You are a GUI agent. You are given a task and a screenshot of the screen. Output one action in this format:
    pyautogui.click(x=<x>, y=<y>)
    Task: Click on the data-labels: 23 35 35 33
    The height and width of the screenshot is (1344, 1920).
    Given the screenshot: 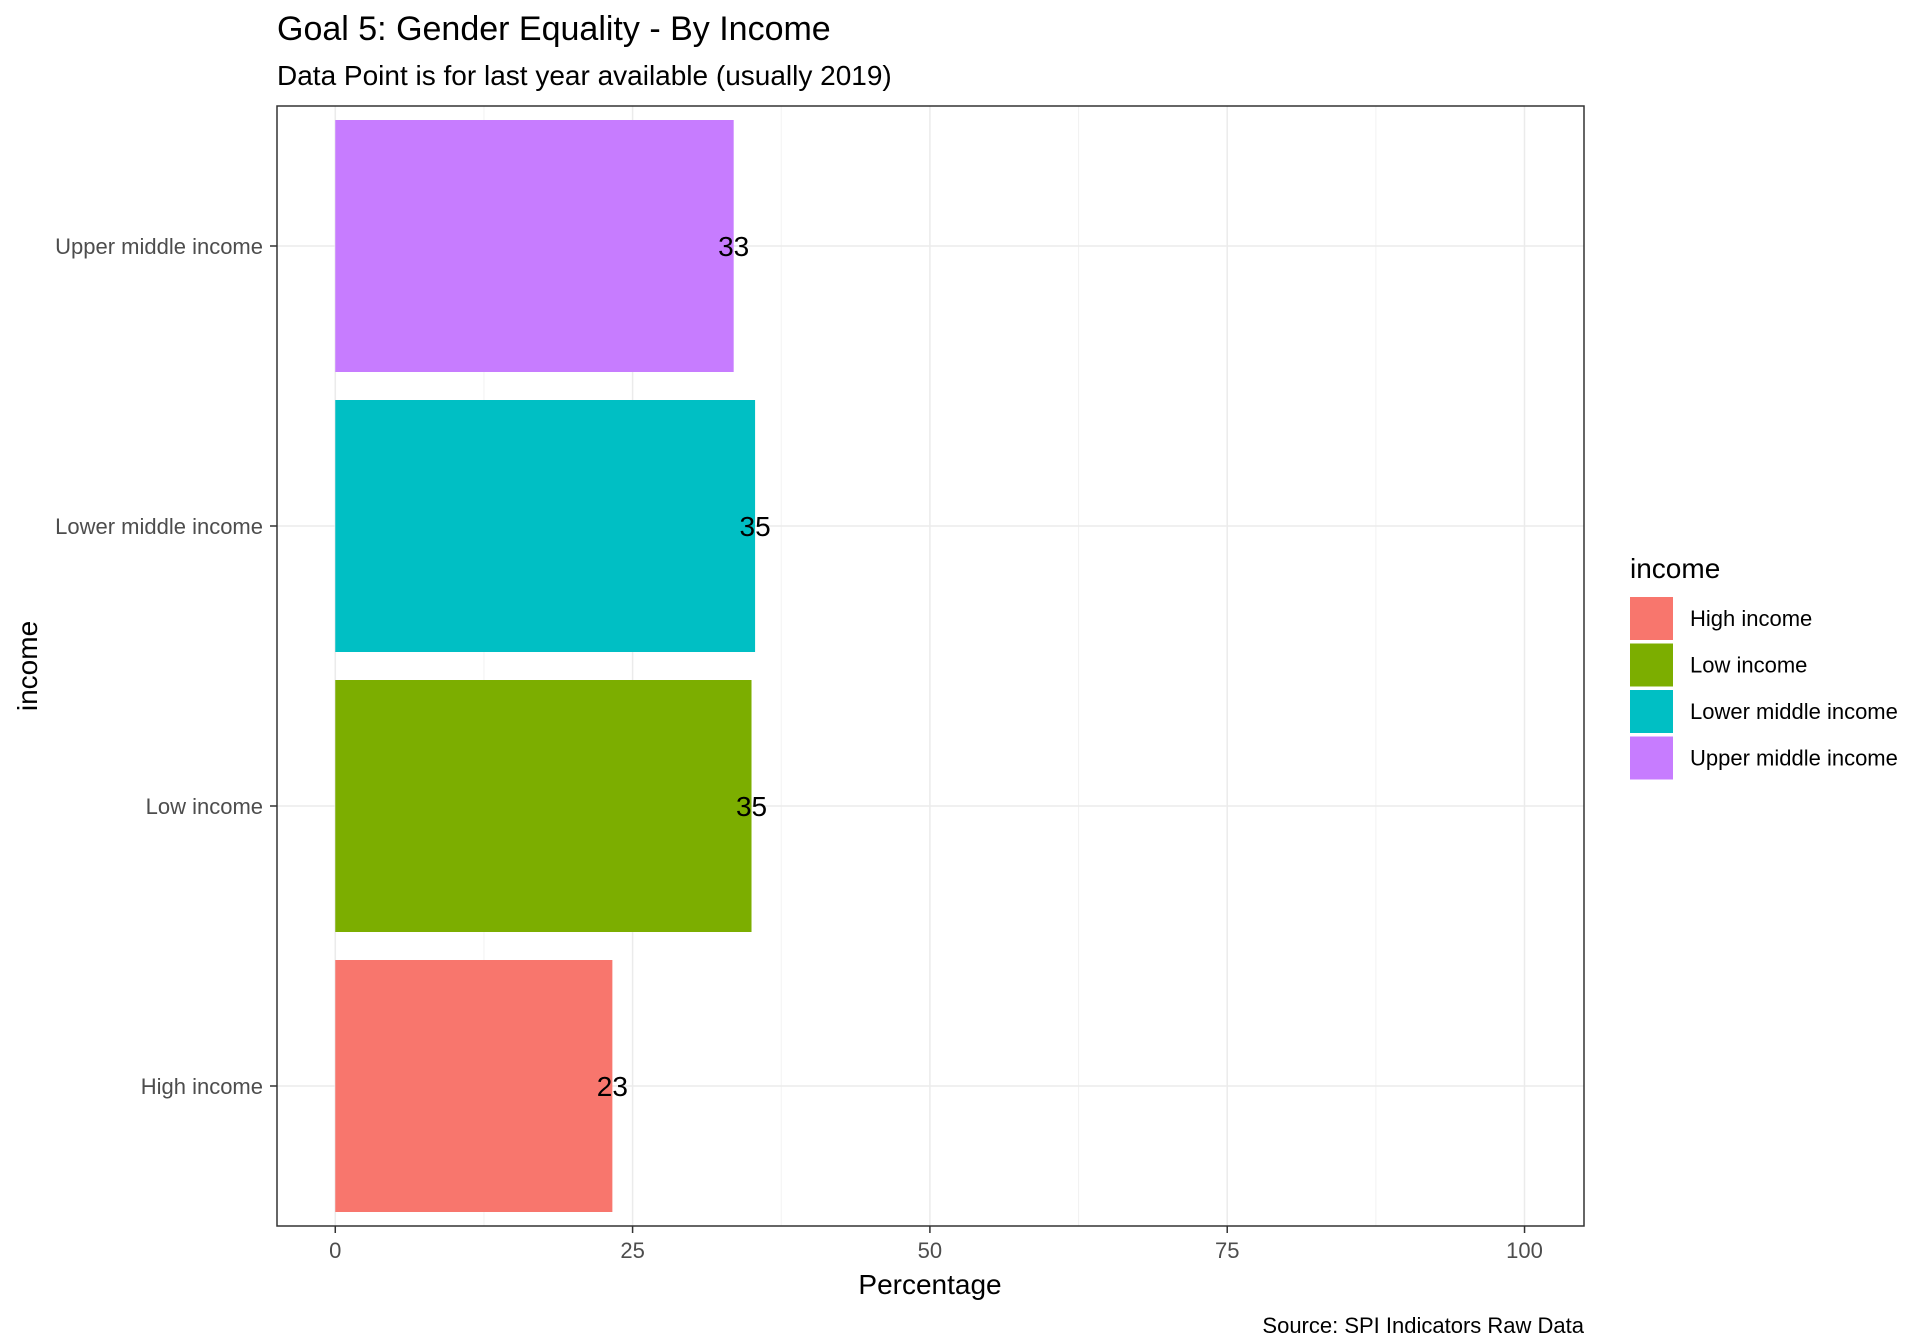 What is the action you would take?
    pyautogui.click(x=684, y=666)
    